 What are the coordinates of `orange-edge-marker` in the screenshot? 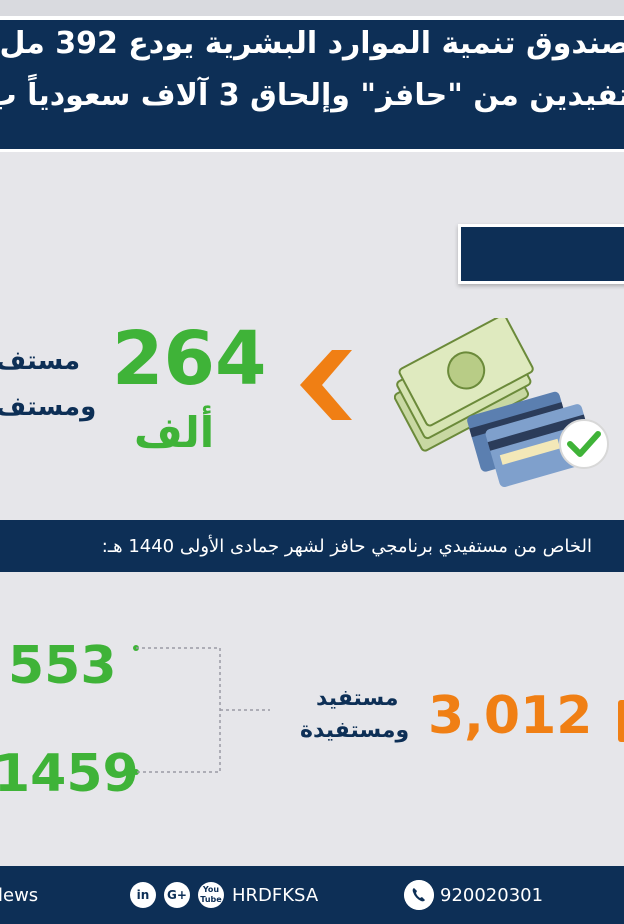 It's located at (621, 721).